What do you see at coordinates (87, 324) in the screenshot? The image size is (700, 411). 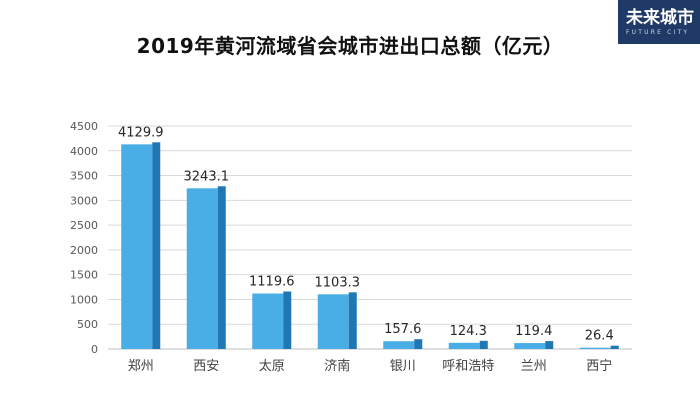 I see `y-tick-label: 500` at bounding box center [87, 324].